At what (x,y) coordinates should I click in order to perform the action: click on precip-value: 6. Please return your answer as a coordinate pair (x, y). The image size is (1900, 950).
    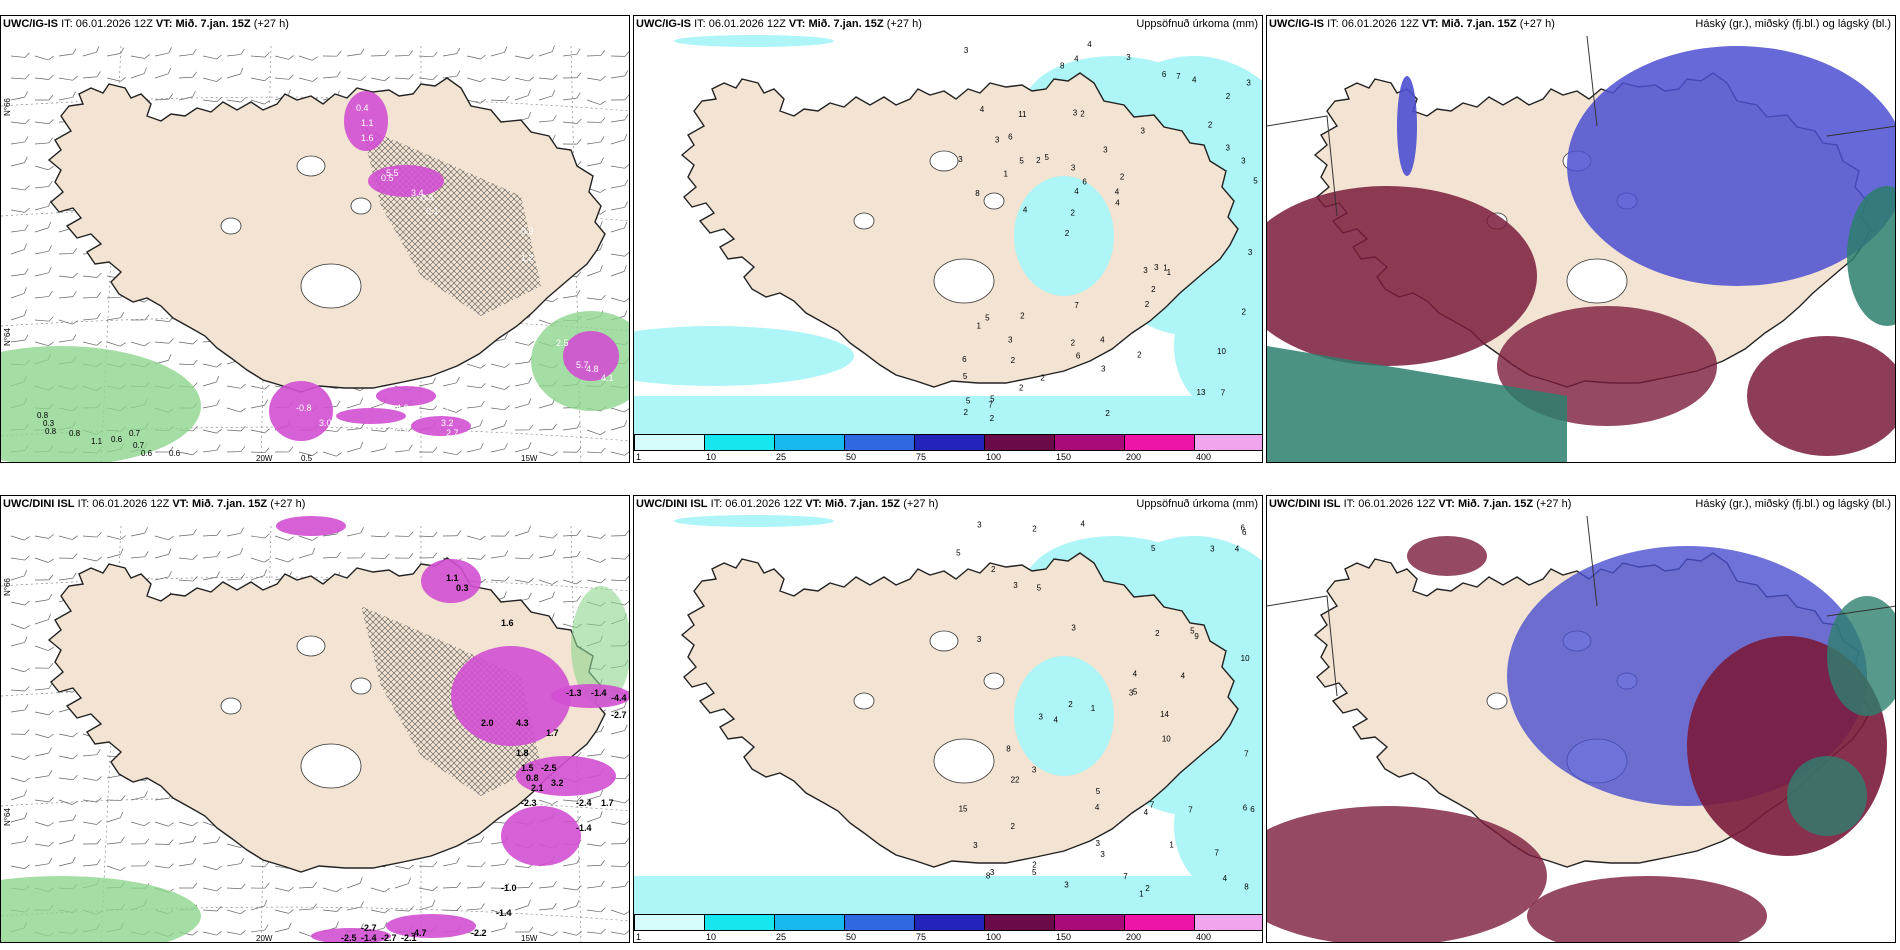
    Looking at the image, I should click on (1252, 809).